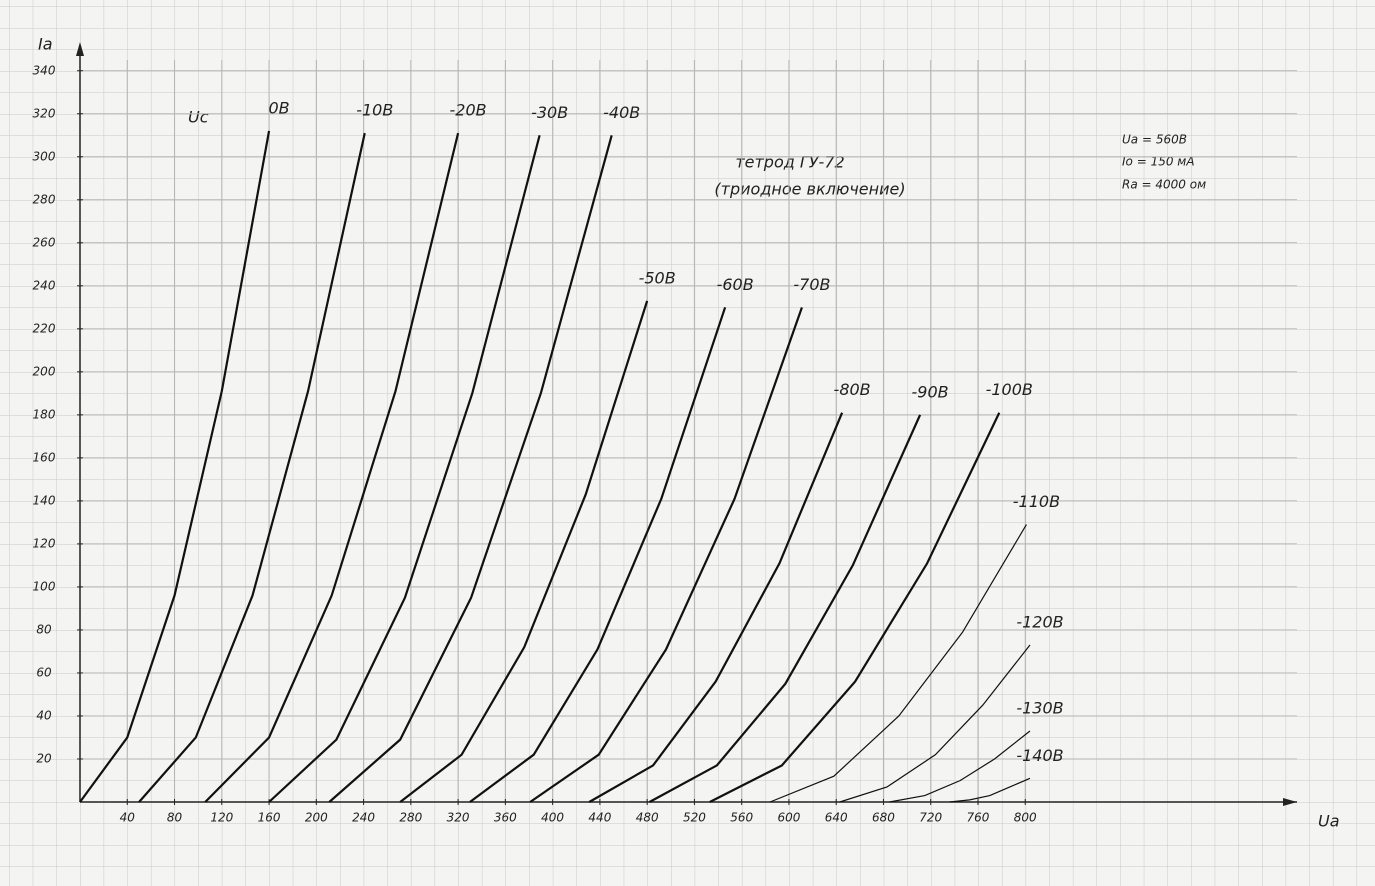  I want to click on x-tick-label: 360, so click(505, 818).